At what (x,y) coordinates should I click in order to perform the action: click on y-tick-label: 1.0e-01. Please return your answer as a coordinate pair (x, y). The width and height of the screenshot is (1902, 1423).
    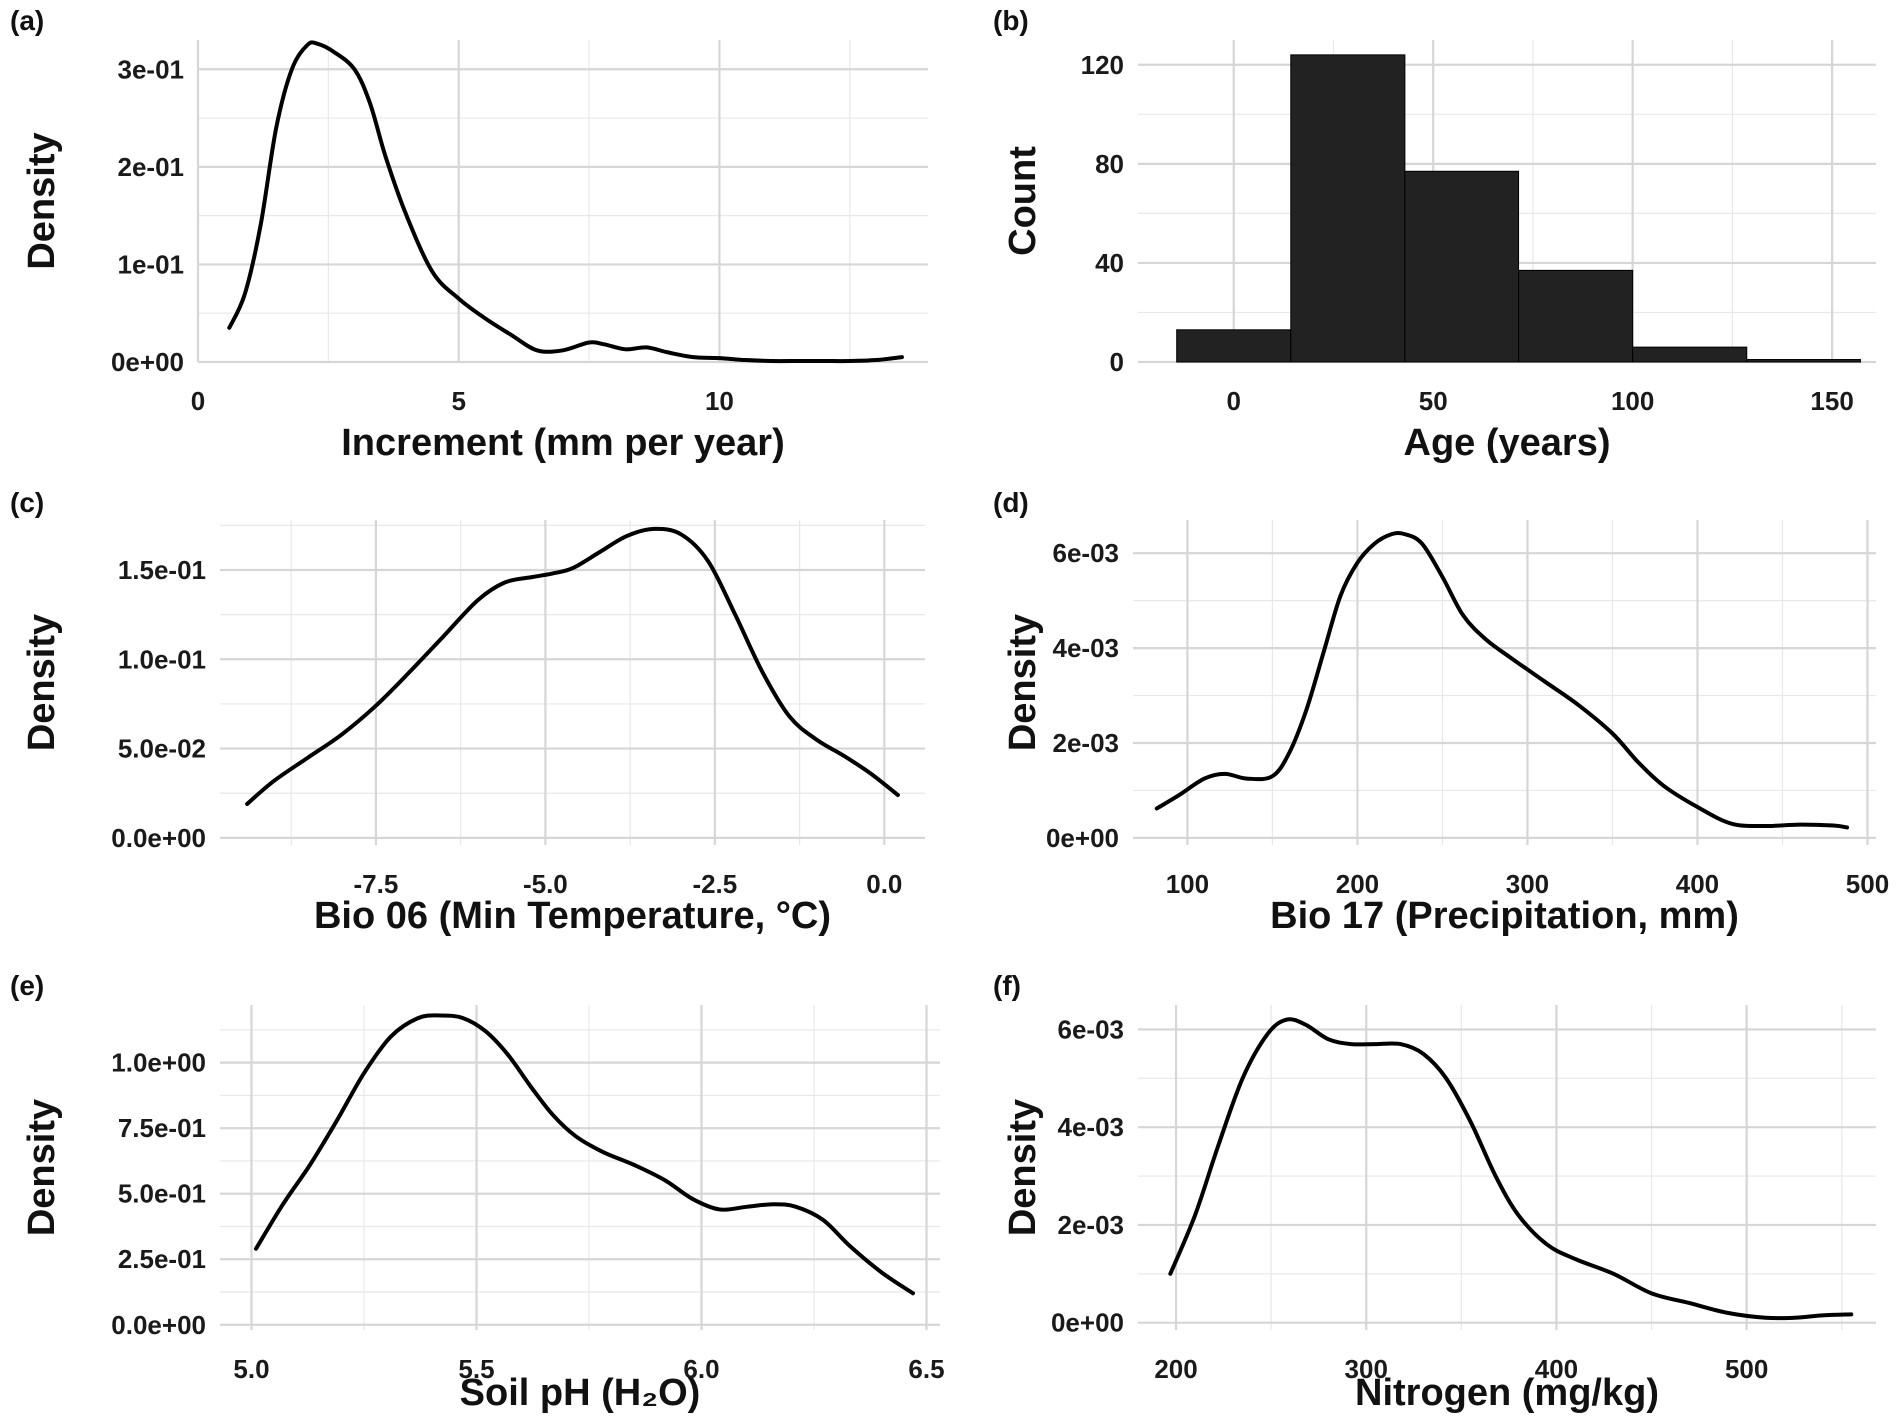
    Looking at the image, I should click on (162, 659).